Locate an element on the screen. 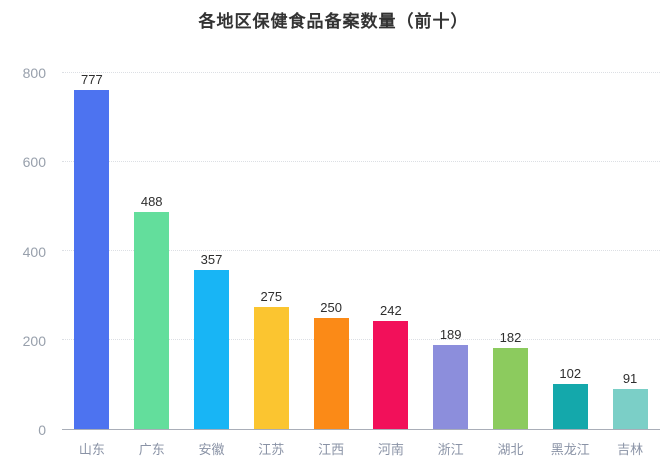 The image size is (667, 469). x-tick-label: 河南 is located at coordinates (390, 449).